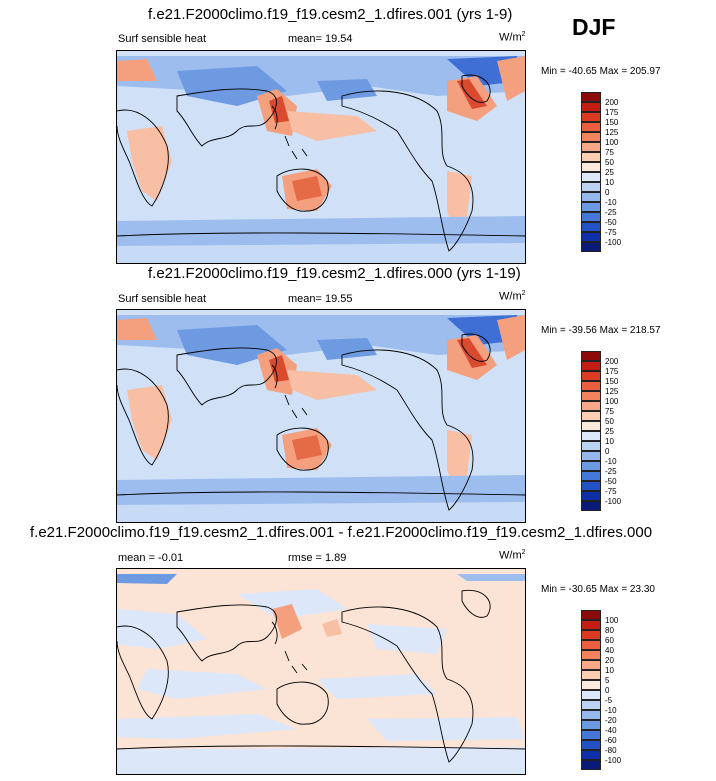  Describe the element at coordinates (611, 720) in the screenshot. I see `colorbar-tick-label: -20` at that location.